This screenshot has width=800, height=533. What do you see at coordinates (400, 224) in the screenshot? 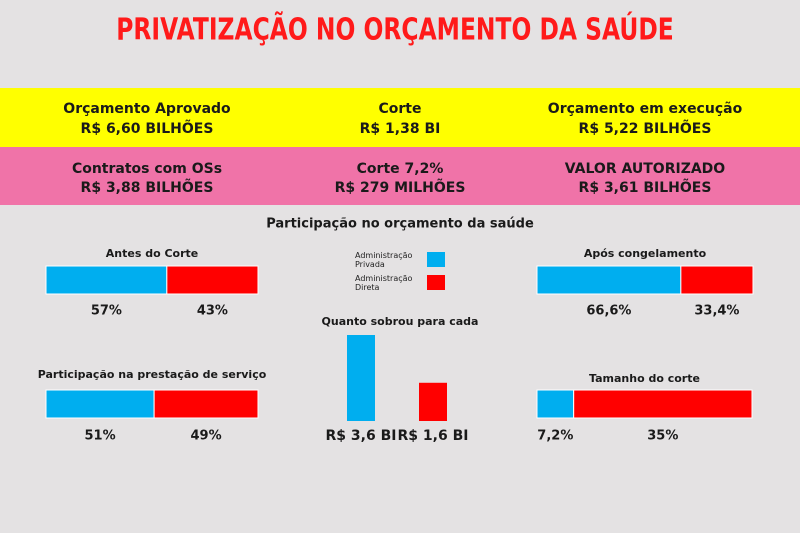
I see `section-title: Participação no orçamento da saúde` at bounding box center [400, 224].